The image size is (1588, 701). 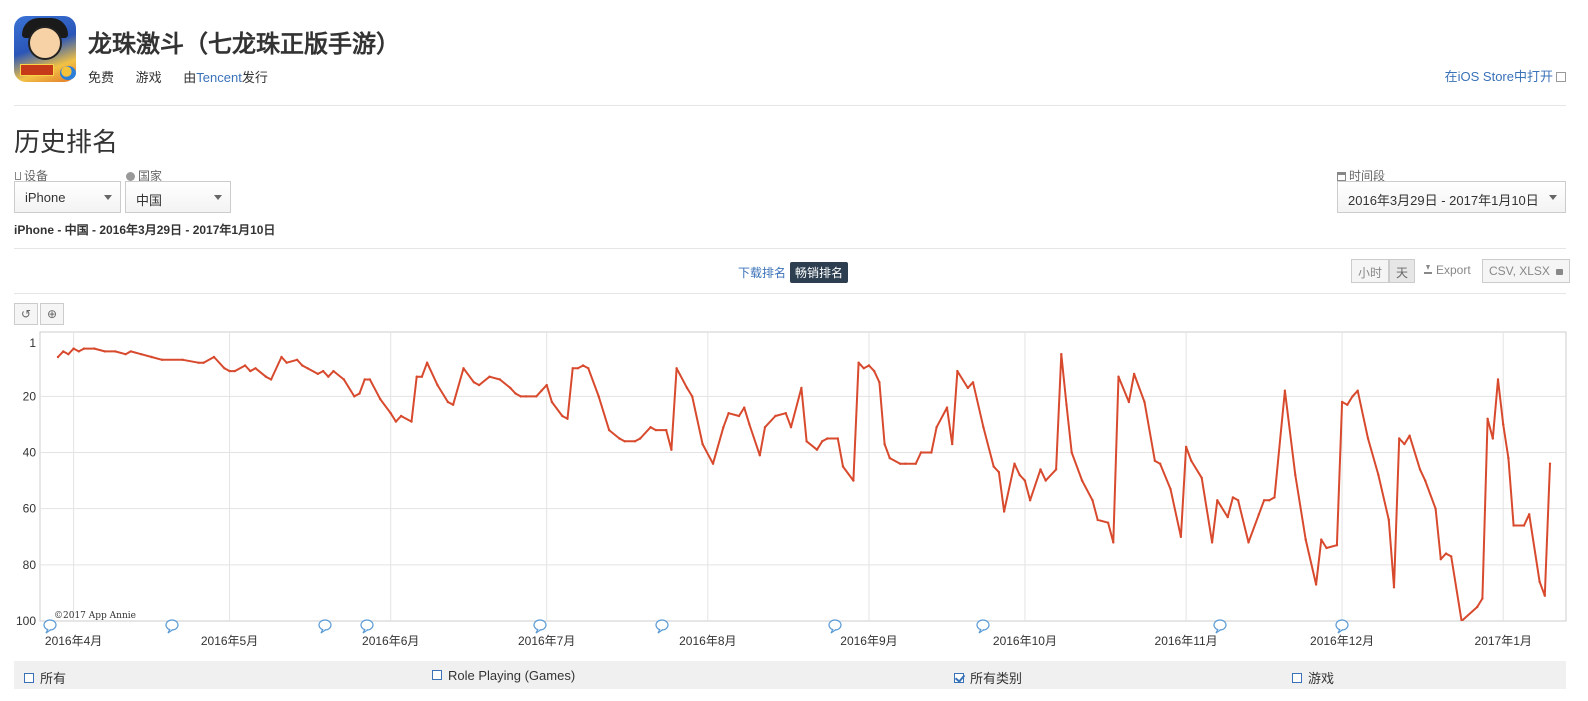 What do you see at coordinates (988, 677) in the screenshot?
I see `legend-item: 所有类别` at bounding box center [988, 677].